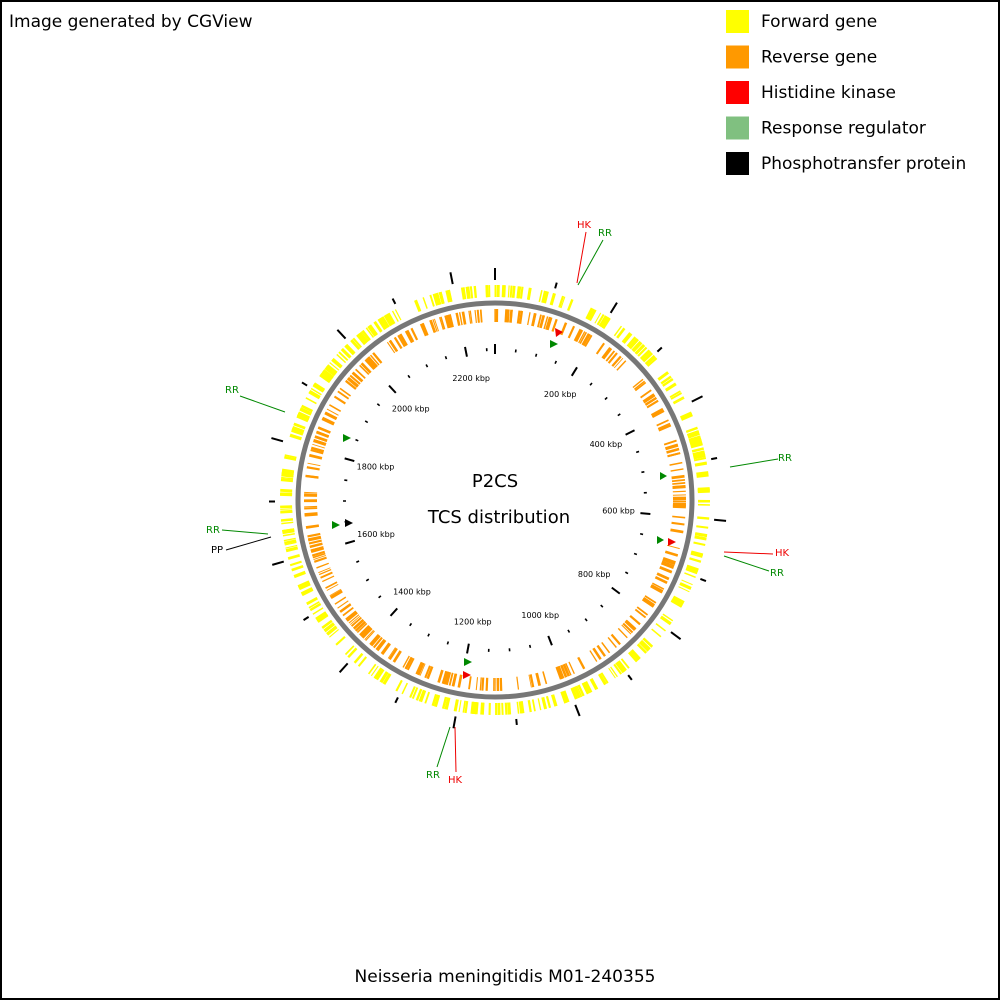 The width and height of the screenshot is (1000, 1000). Describe the element at coordinates (412, 592) in the screenshot. I see `tick-label: 1400 kbp` at that location.